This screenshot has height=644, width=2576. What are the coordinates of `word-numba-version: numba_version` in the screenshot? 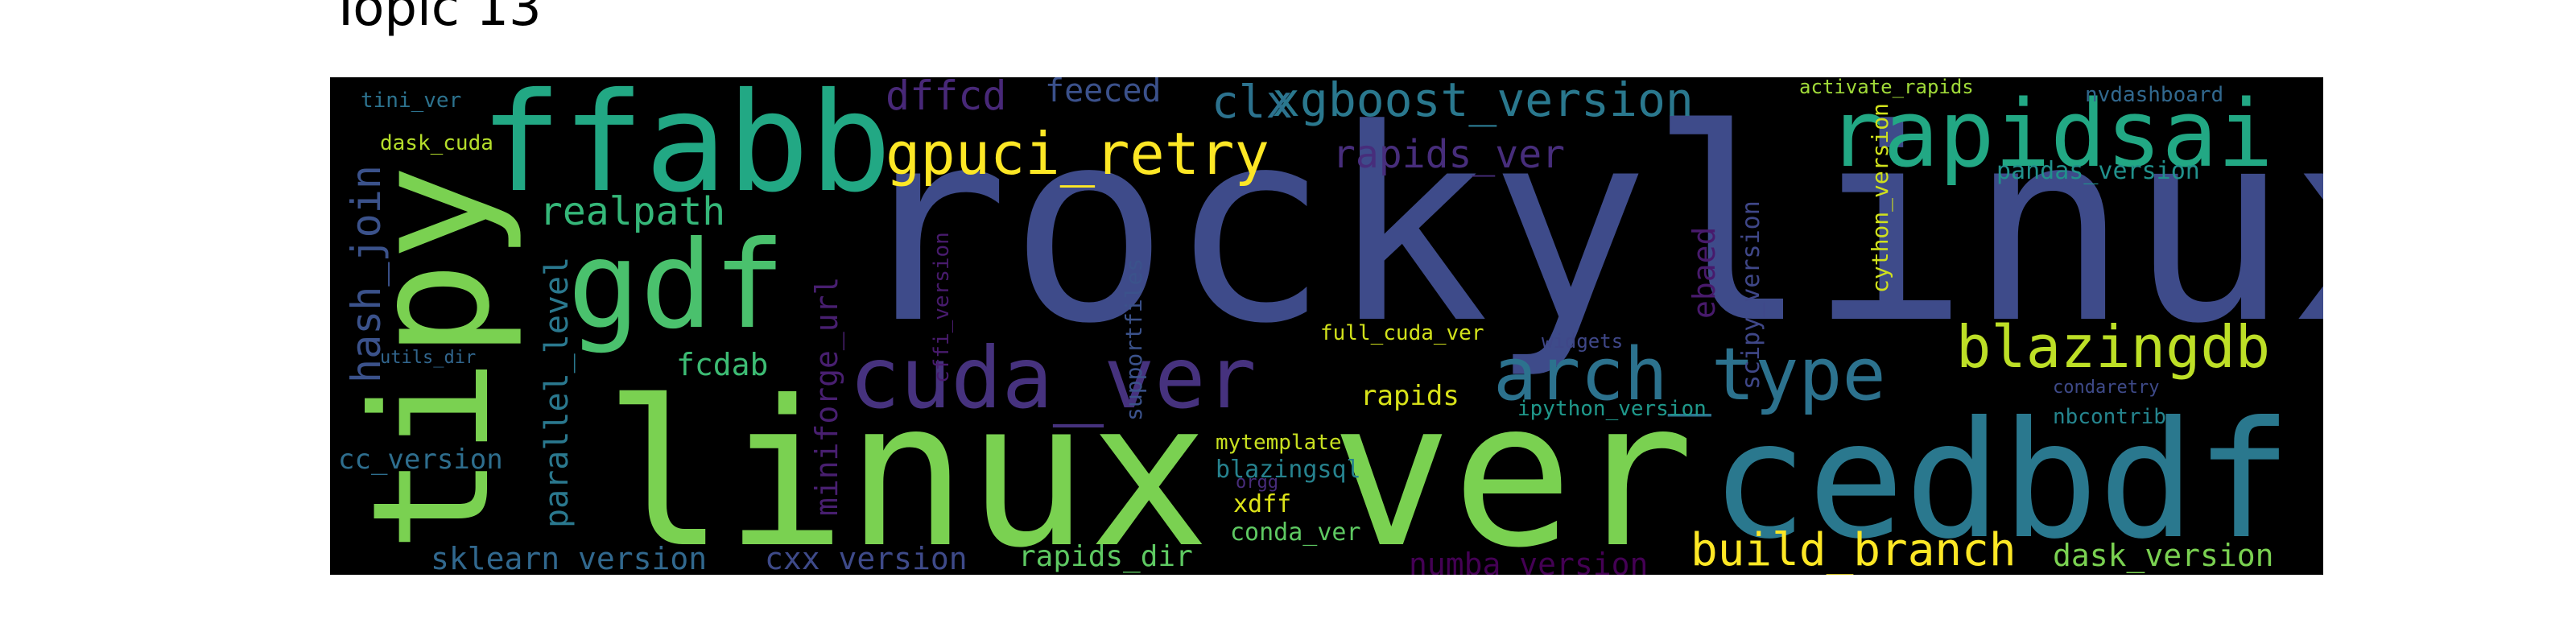 It's located at (1528, 561).